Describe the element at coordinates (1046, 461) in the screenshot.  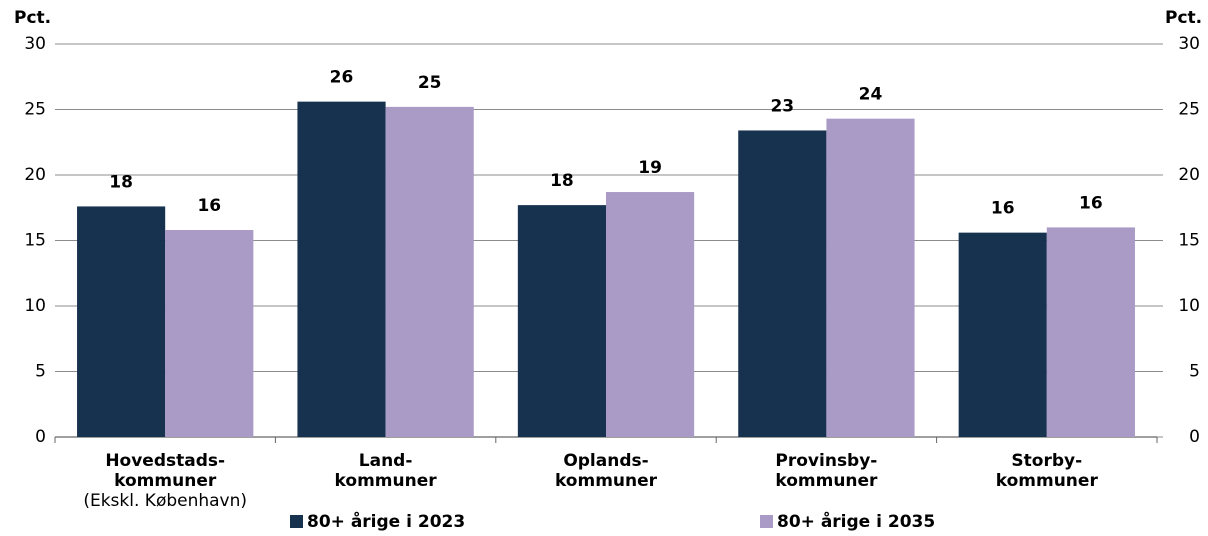
I see `x-tick-label: Storby-` at that location.